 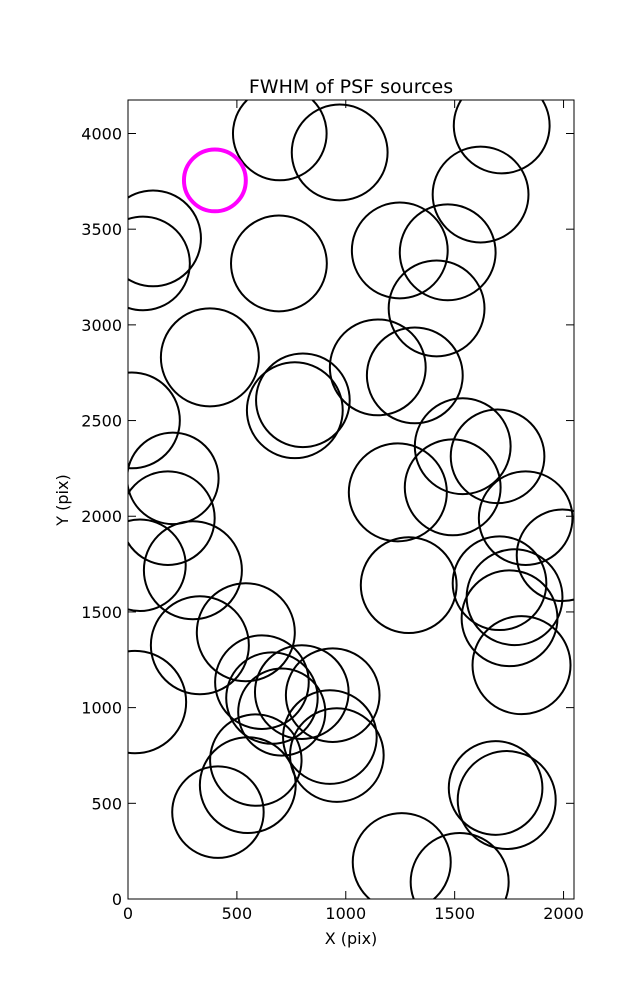 What do you see at coordinates (101, 708) in the screenshot?
I see `y-tick-label: 1000` at bounding box center [101, 708].